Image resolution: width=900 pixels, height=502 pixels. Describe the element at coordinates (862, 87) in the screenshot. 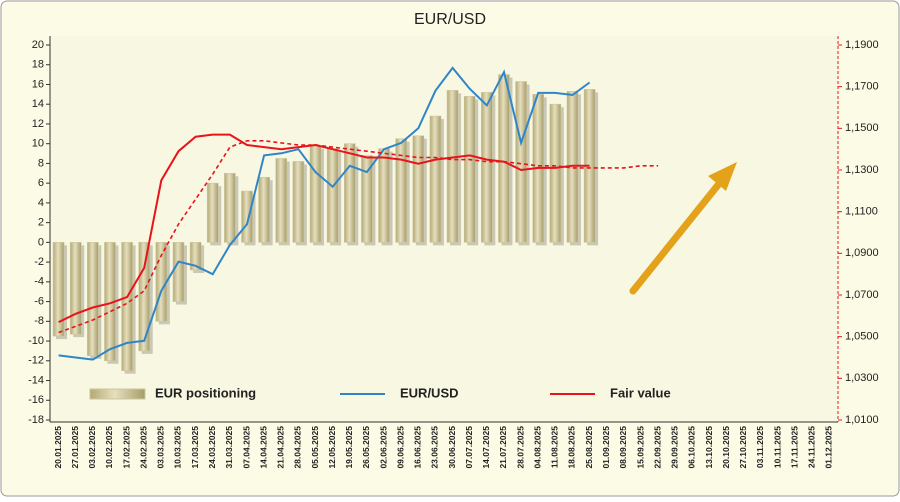

I see `y2-tick-label: 1,1700` at that location.